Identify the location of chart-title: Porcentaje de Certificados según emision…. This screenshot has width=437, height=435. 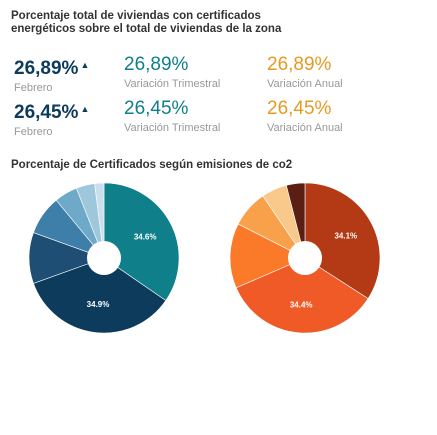
(152, 165).